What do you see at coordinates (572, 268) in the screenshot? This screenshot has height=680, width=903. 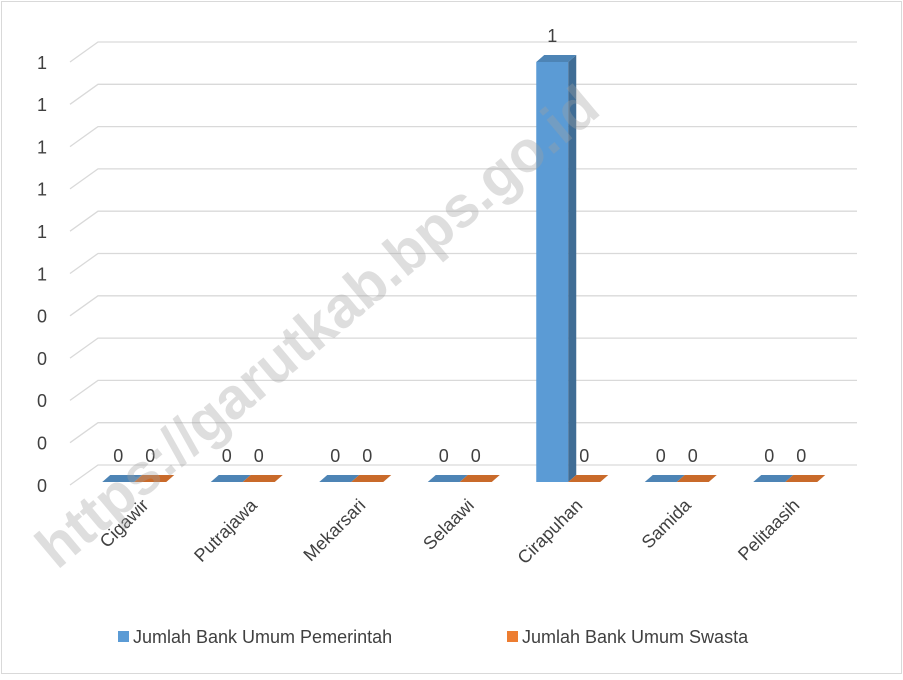 I see `bar-side` at bounding box center [572, 268].